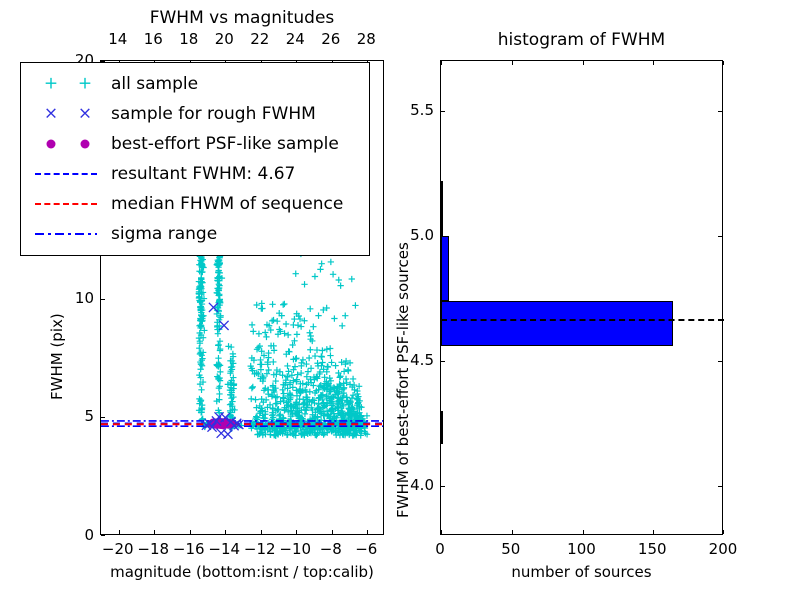 The width and height of the screenshot is (800, 600). What do you see at coordinates (442, 208) in the screenshot?
I see `histogram-bar` at bounding box center [442, 208].